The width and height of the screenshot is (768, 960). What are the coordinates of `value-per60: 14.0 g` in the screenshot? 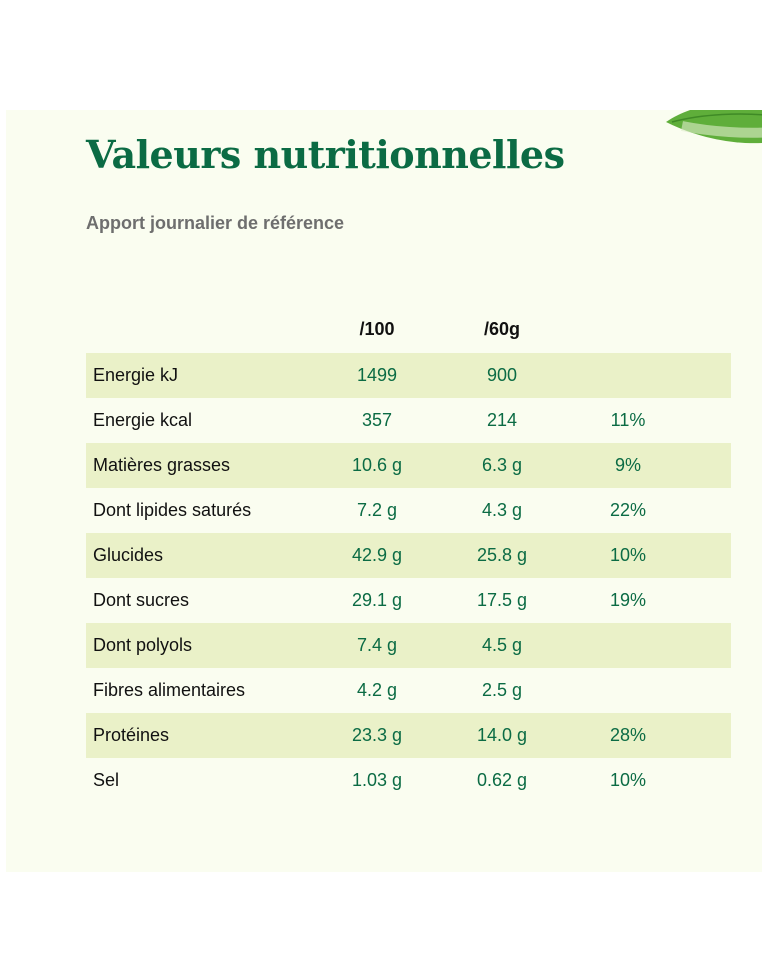 It's located at (502, 735).